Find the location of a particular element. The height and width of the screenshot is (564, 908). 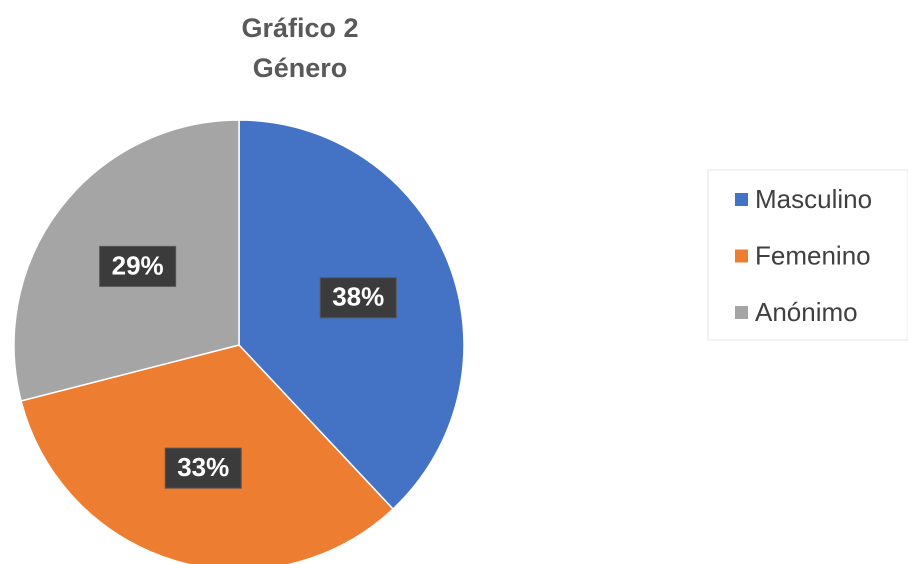

chart-title: Gráfico 2 is located at coordinates (299, 28).